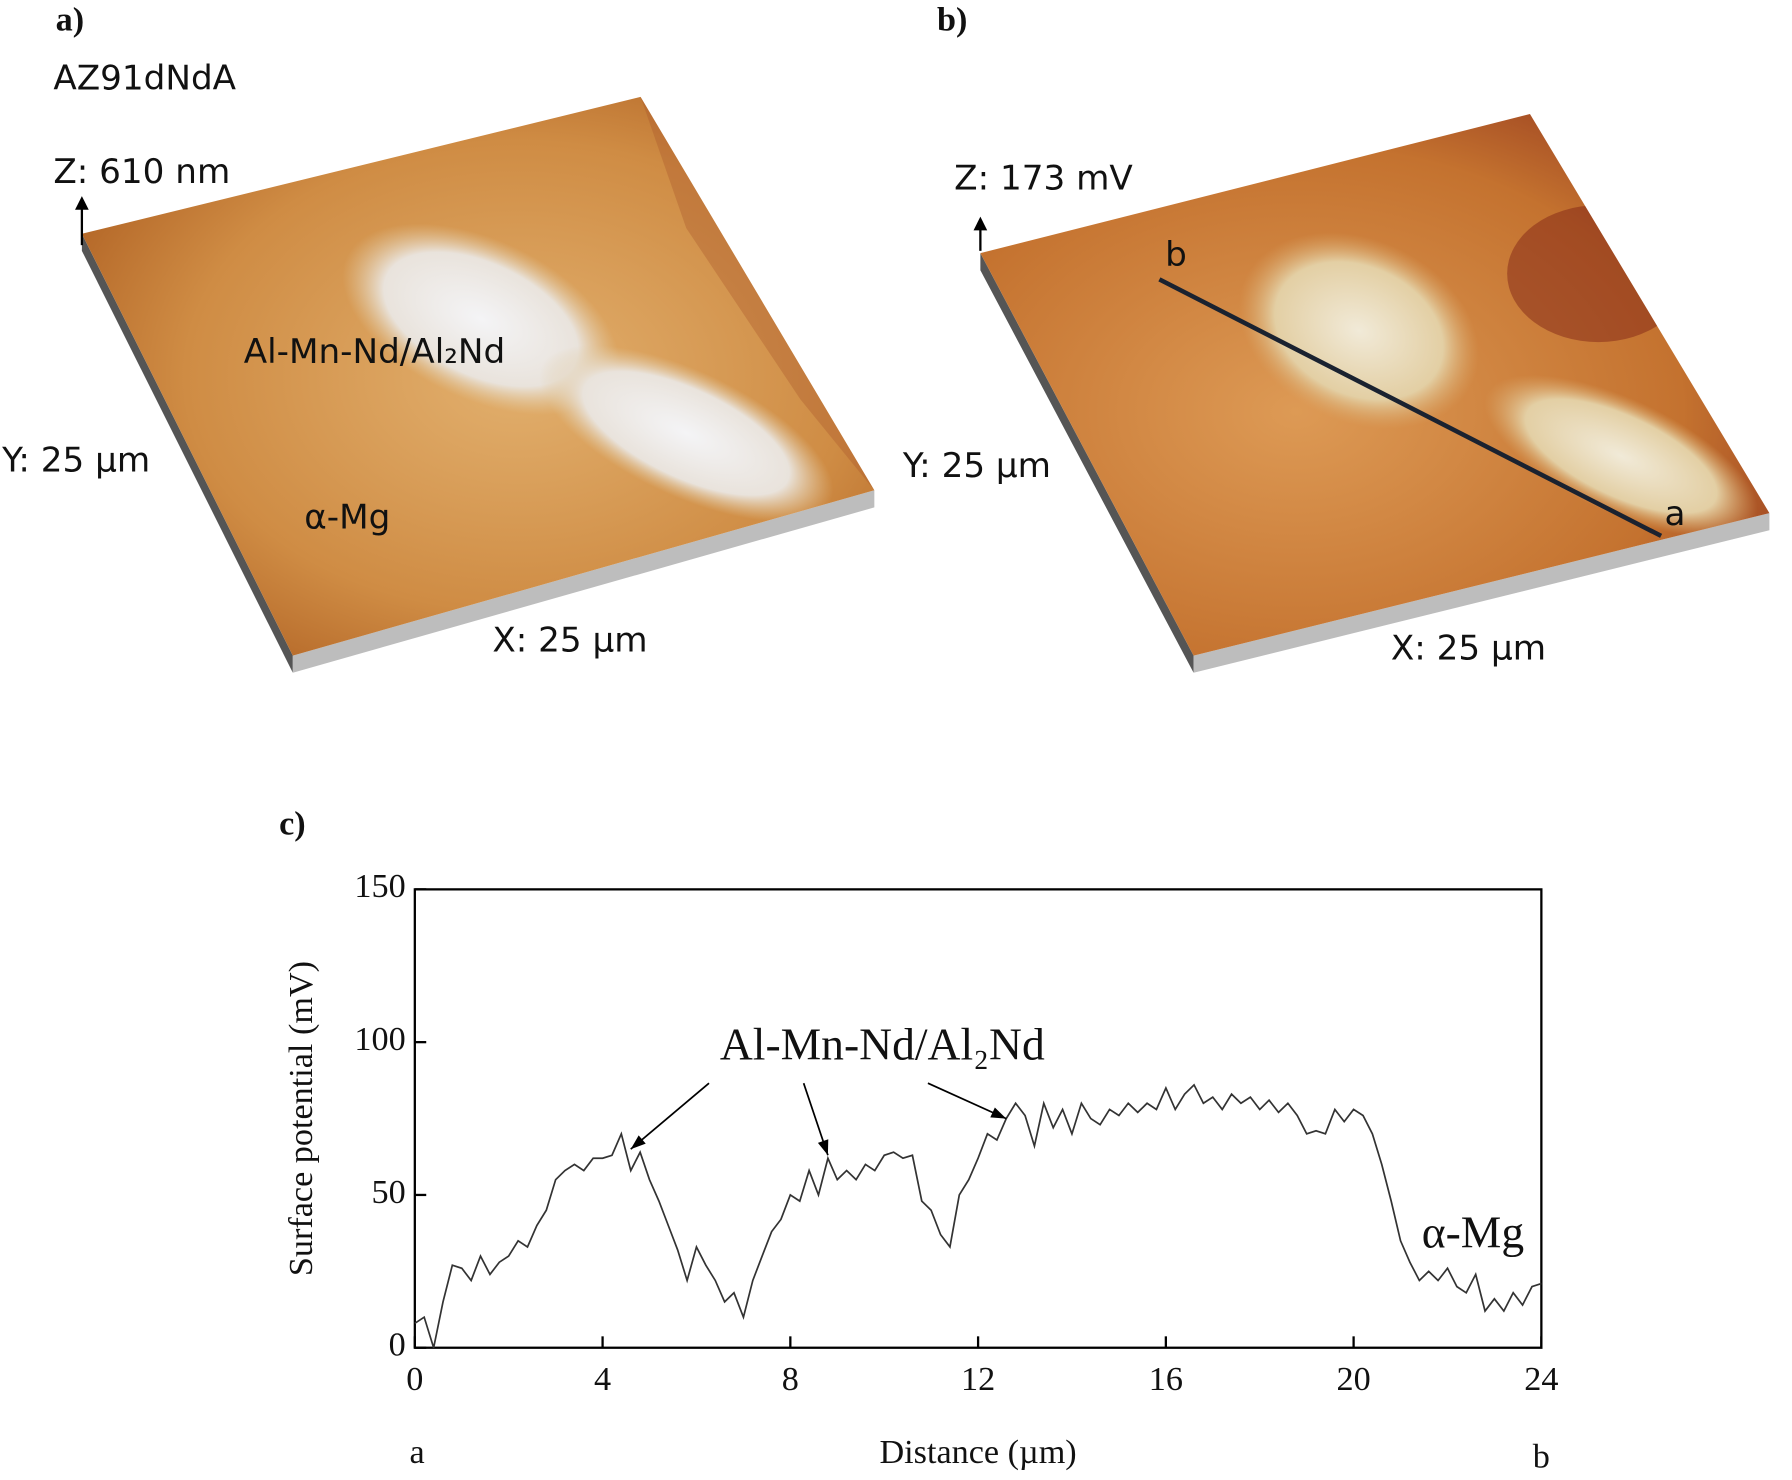 This screenshot has height=1480, width=1792. What do you see at coordinates (397, 1345) in the screenshot?
I see `y-tick-label: 0` at bounding box center [397, 1345].